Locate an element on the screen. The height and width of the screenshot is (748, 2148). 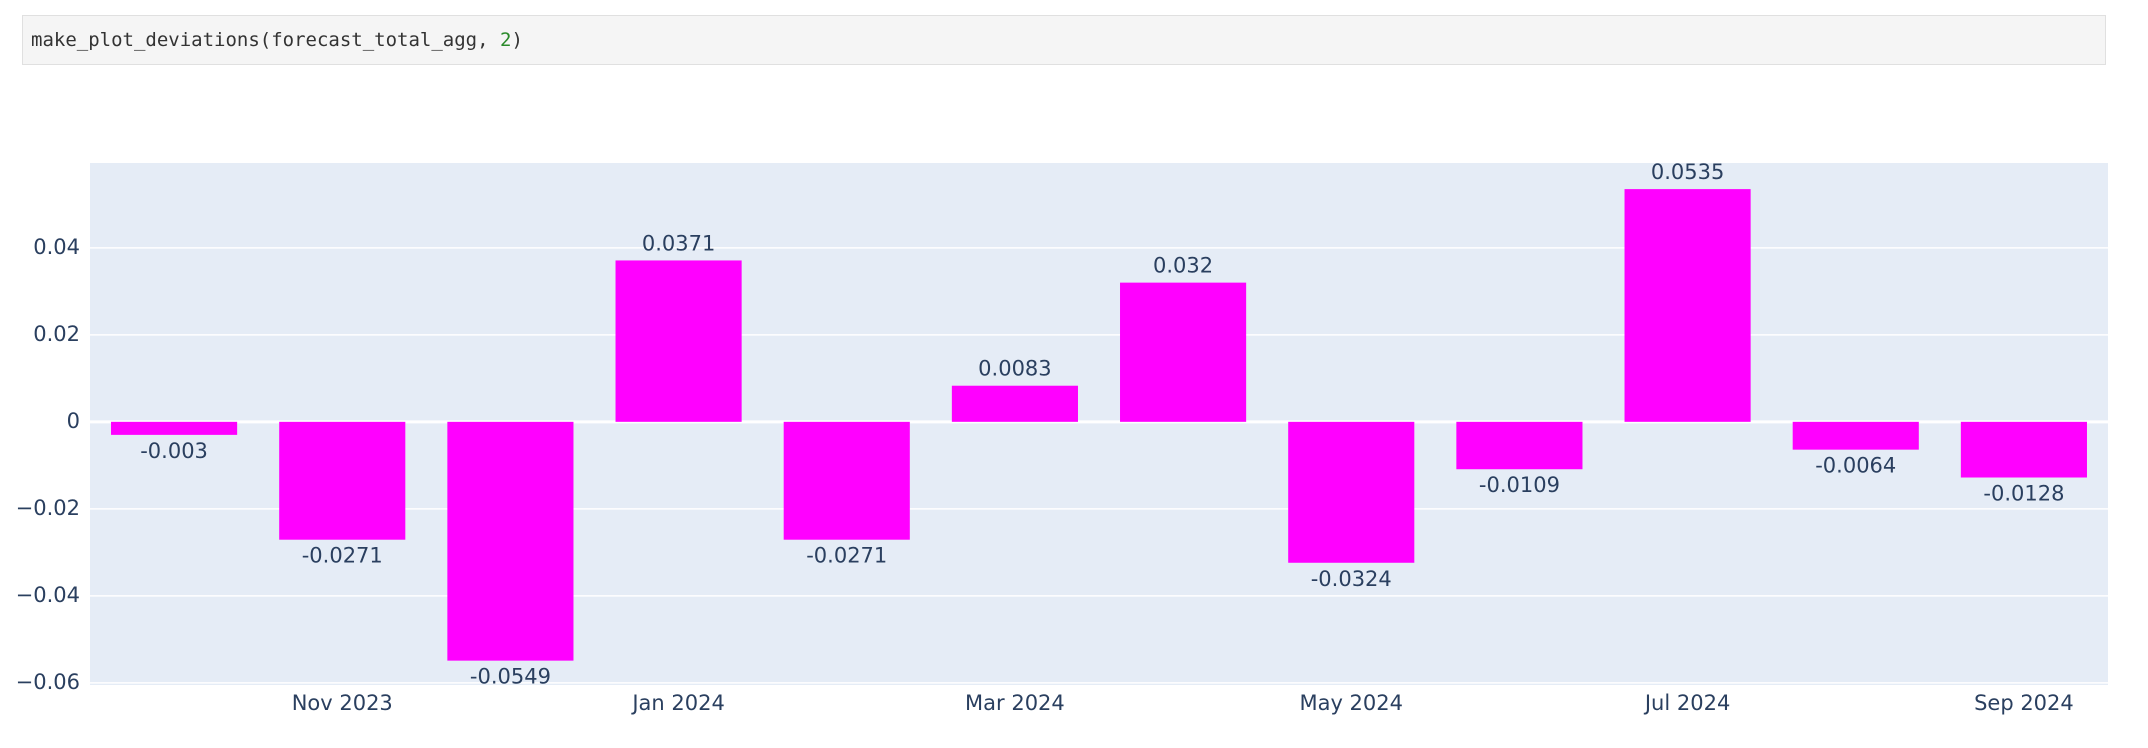
data-label: -0.0109 is located at coordinates (1519, 485).